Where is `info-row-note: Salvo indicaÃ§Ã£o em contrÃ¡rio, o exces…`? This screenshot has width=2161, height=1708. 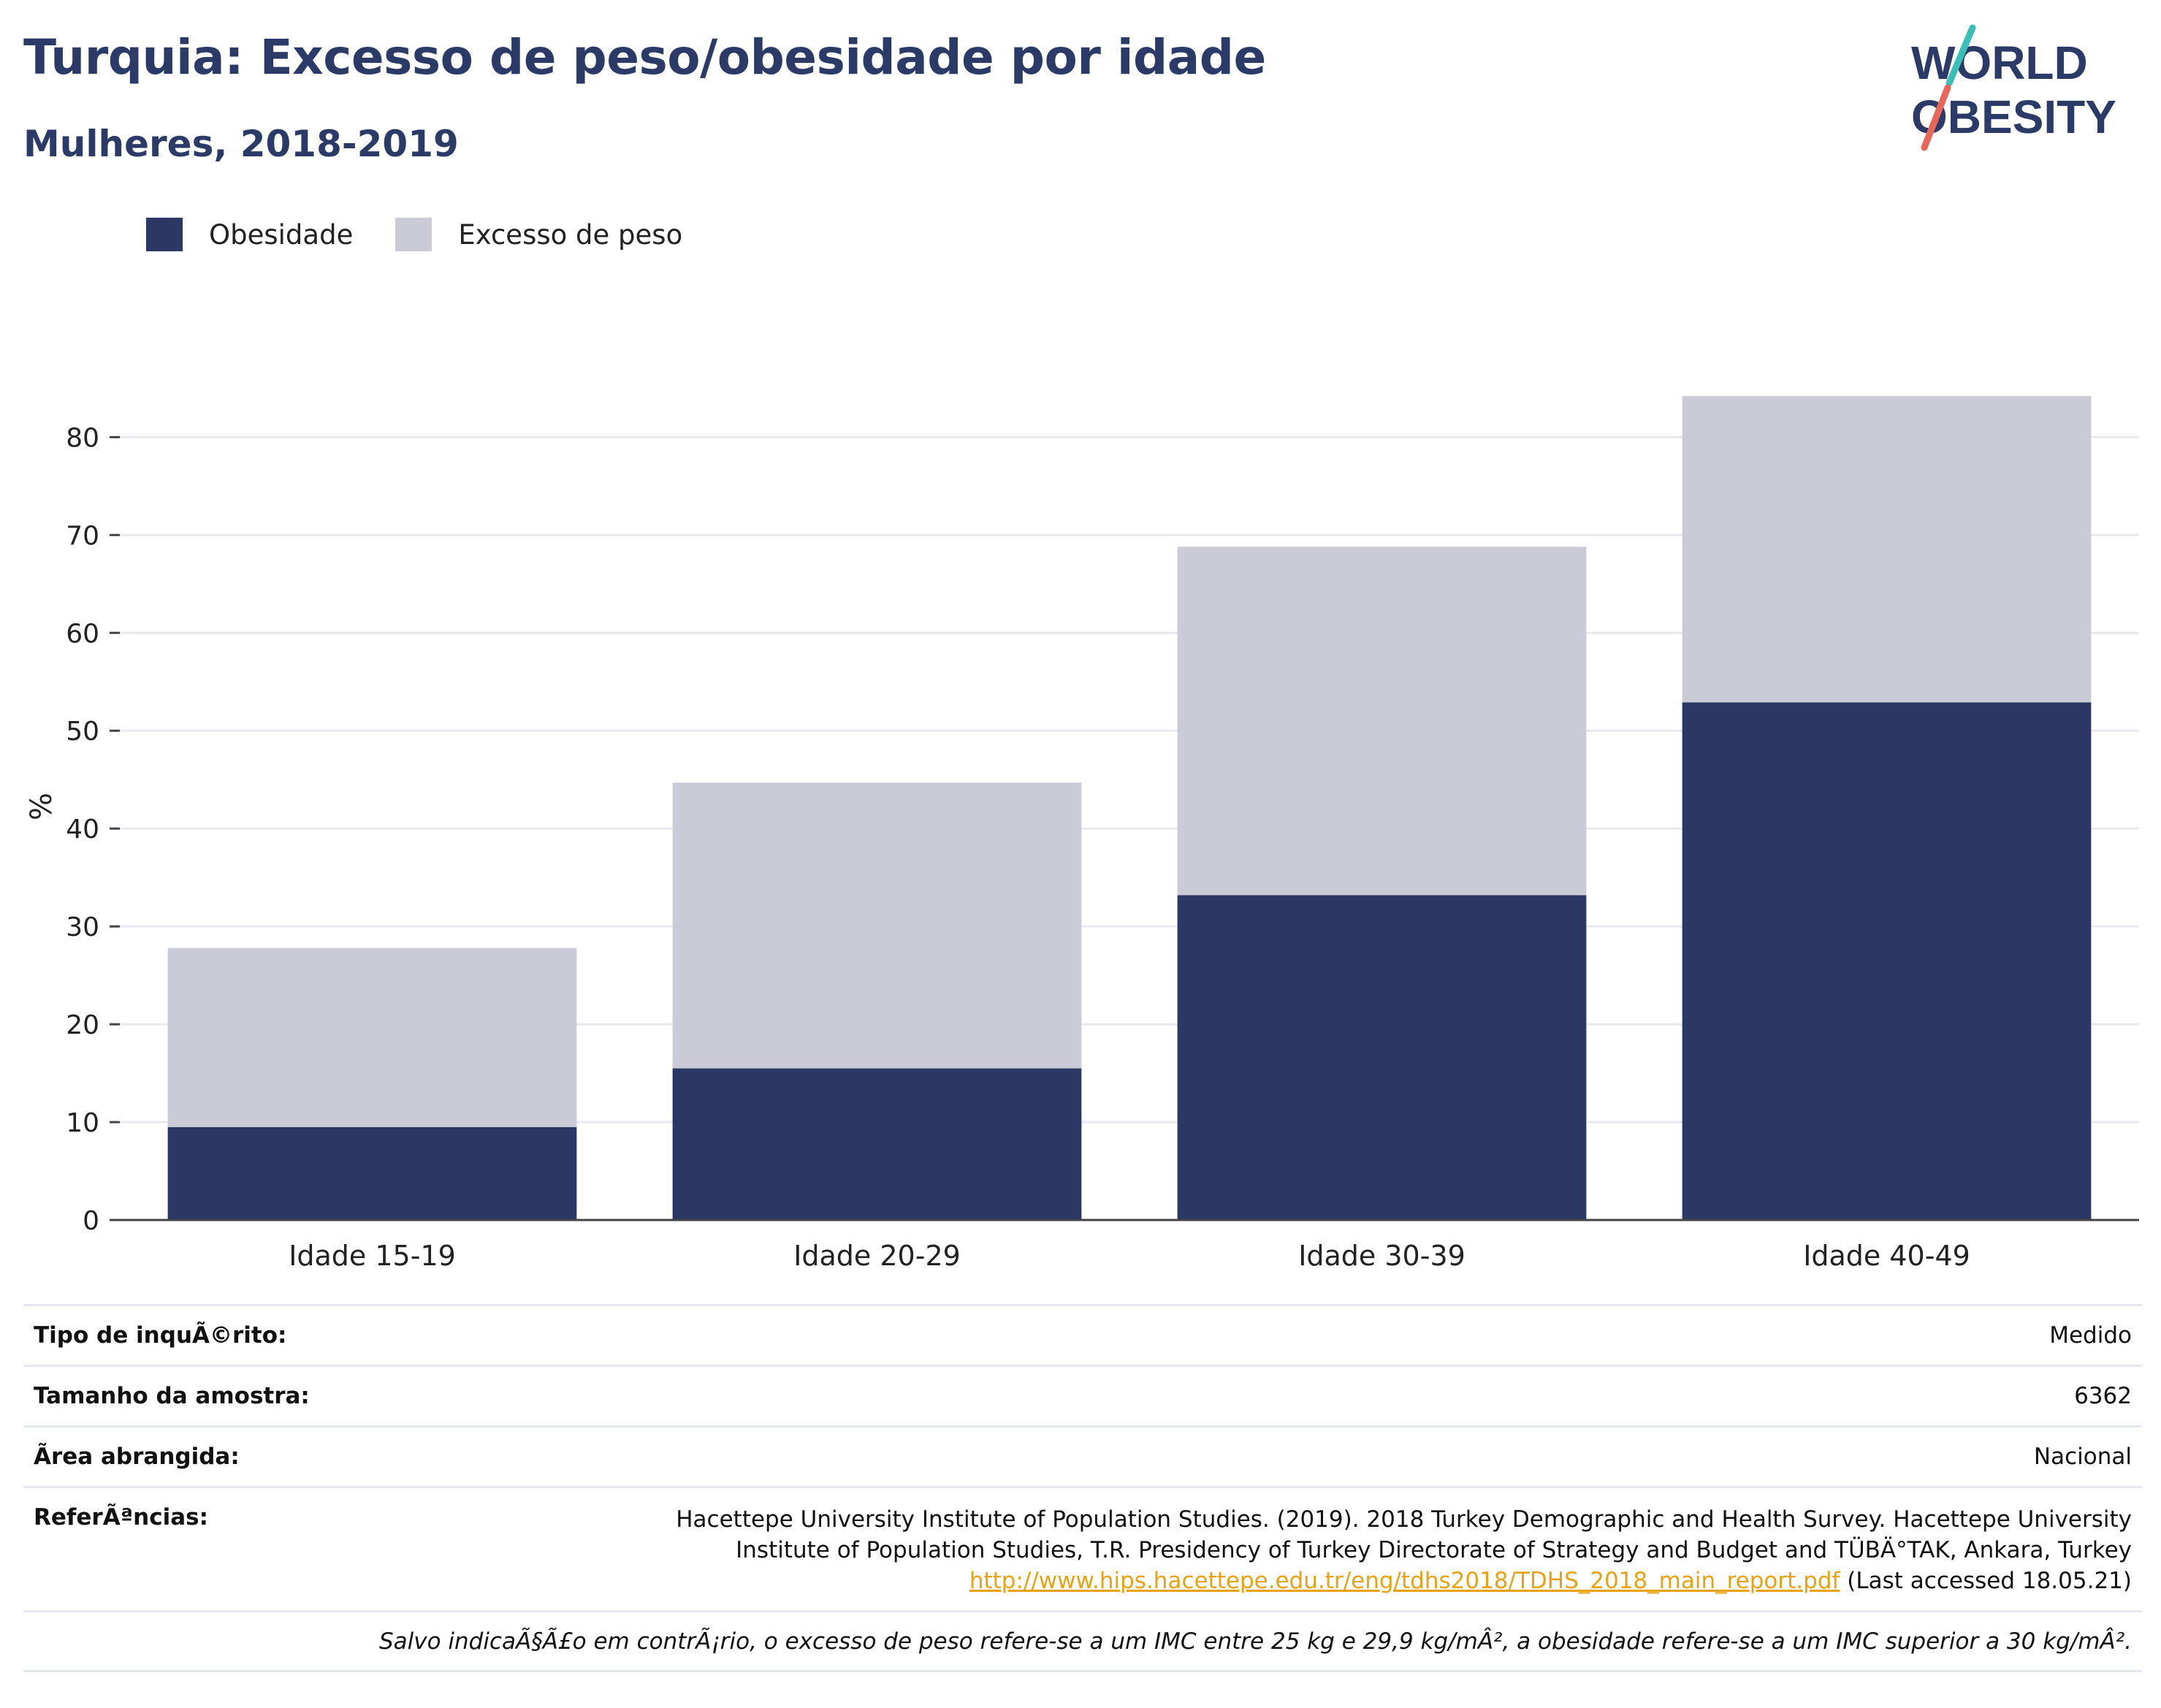 info-row-note: Salvo indicaÃ§Ã£o em contrÃ¡rio, o exces… is located at coordinates (1082, 1641).